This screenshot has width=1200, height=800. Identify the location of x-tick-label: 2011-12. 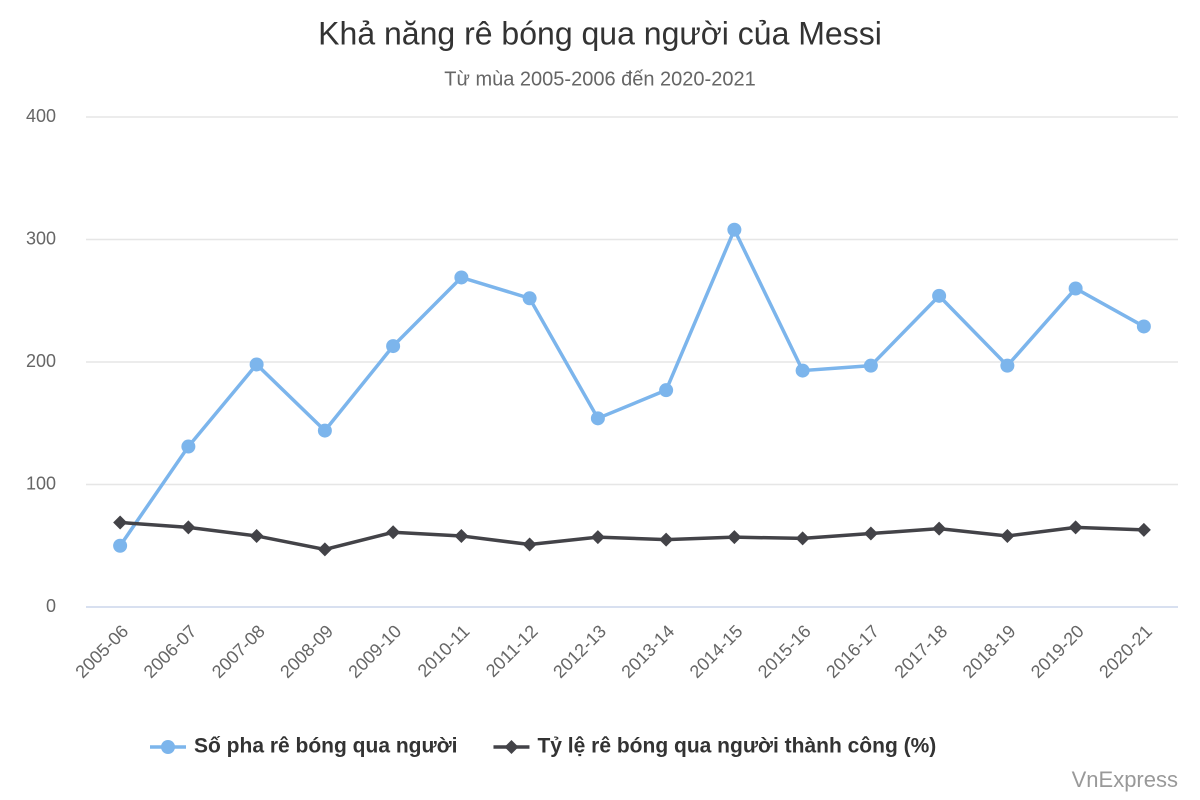
(512, 651).